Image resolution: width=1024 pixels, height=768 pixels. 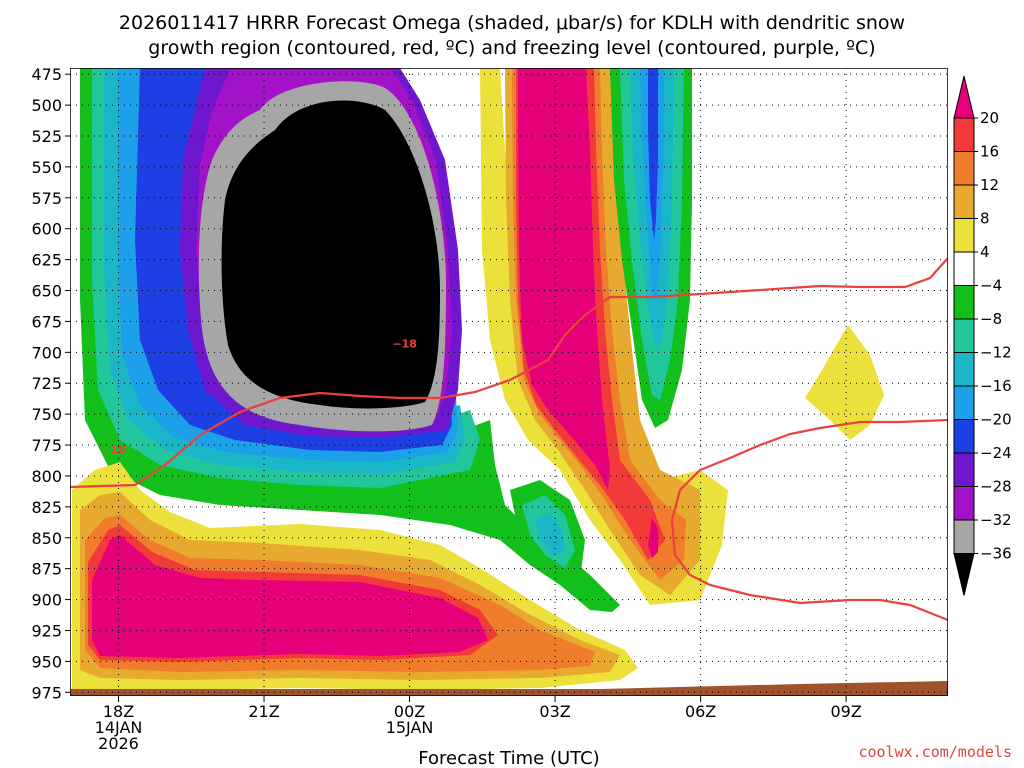 I want to click on colorbar-label: 8, so click(x=985, y=219).